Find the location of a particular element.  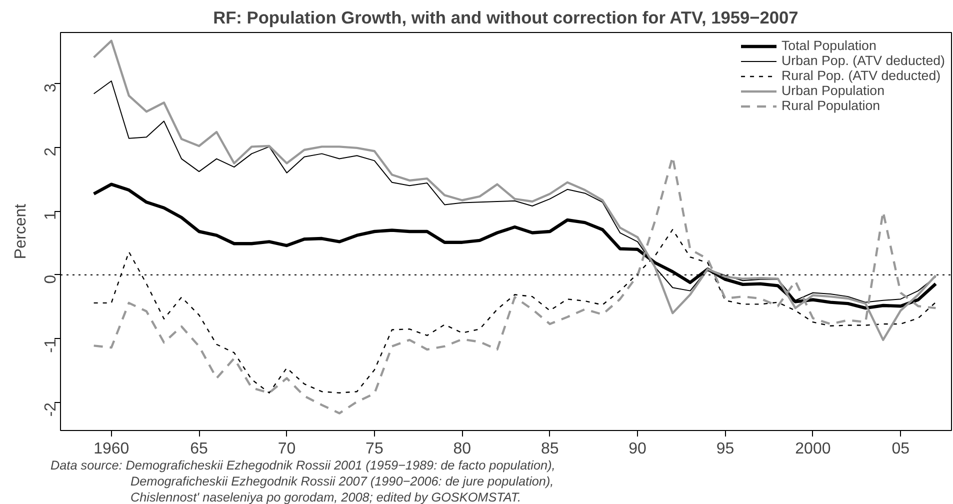

x-tick-label: 2000 is located at coordinates (813, 449).